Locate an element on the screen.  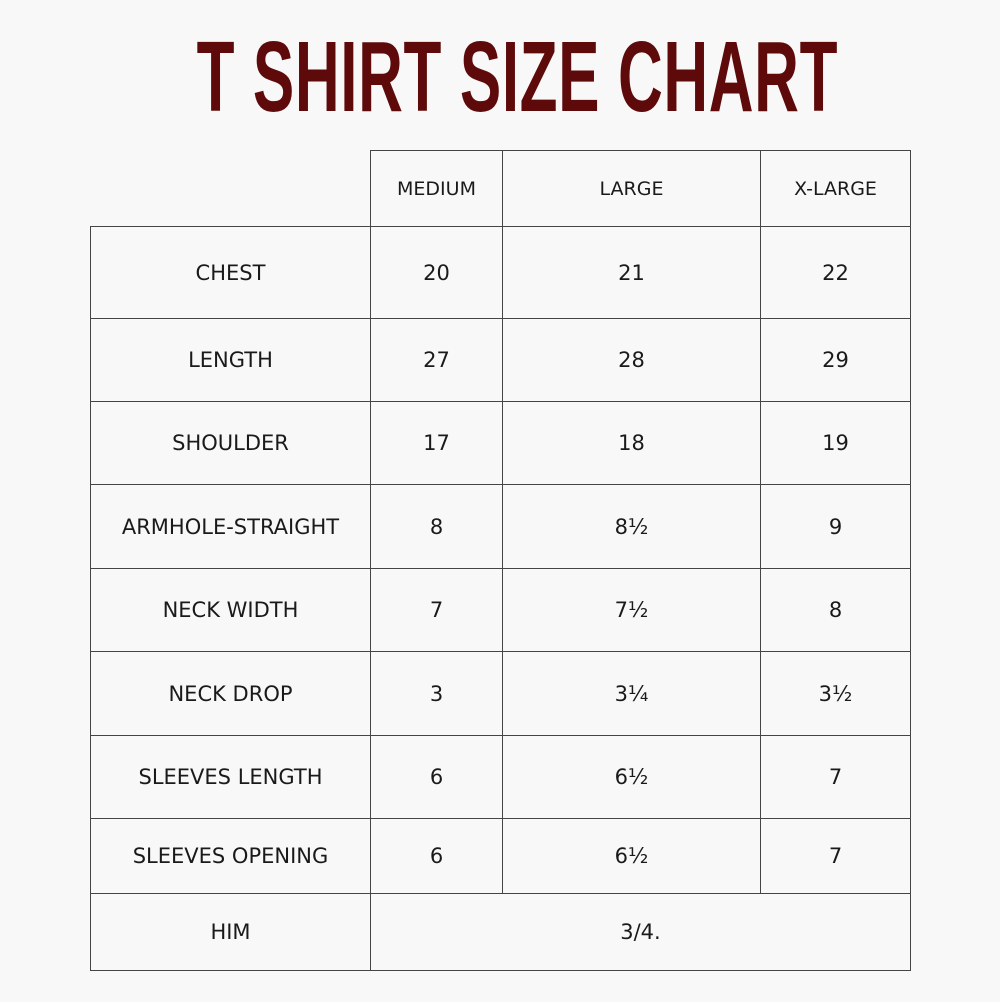
row-label: NECK WIDTH is located at coordinates (230, 610).